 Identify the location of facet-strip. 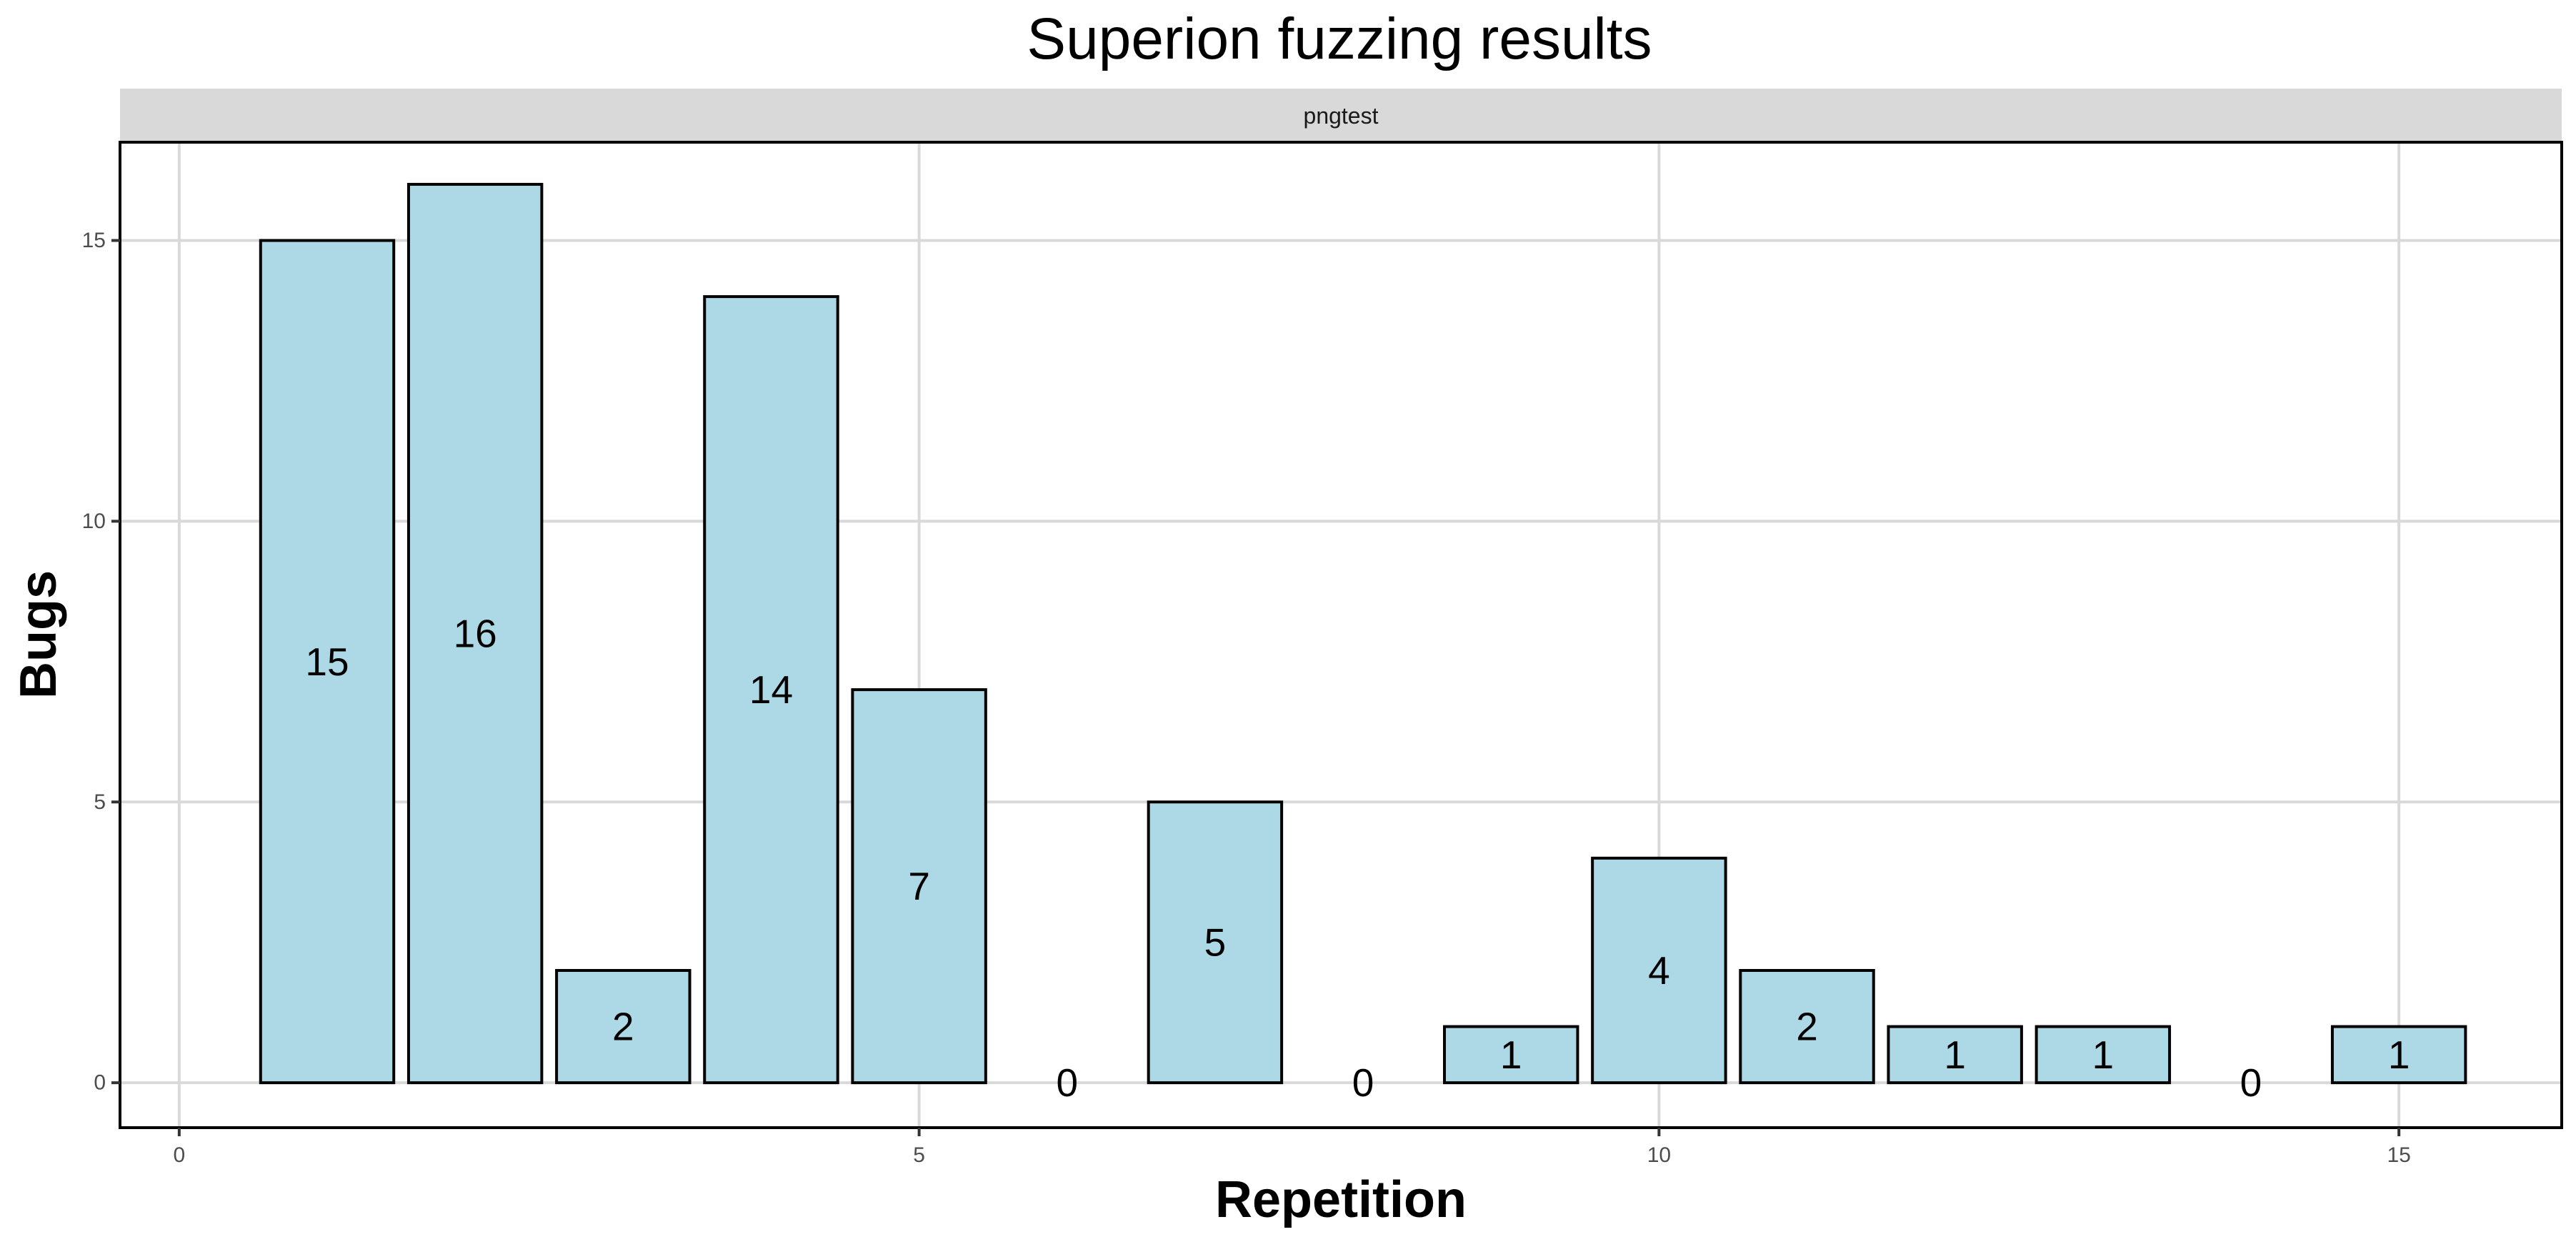
(1341, 115).